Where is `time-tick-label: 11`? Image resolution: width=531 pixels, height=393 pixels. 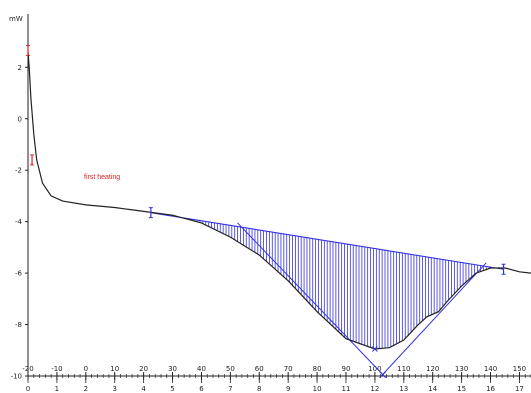 time-tick-label: 11 is located at coordinates (346, 389).